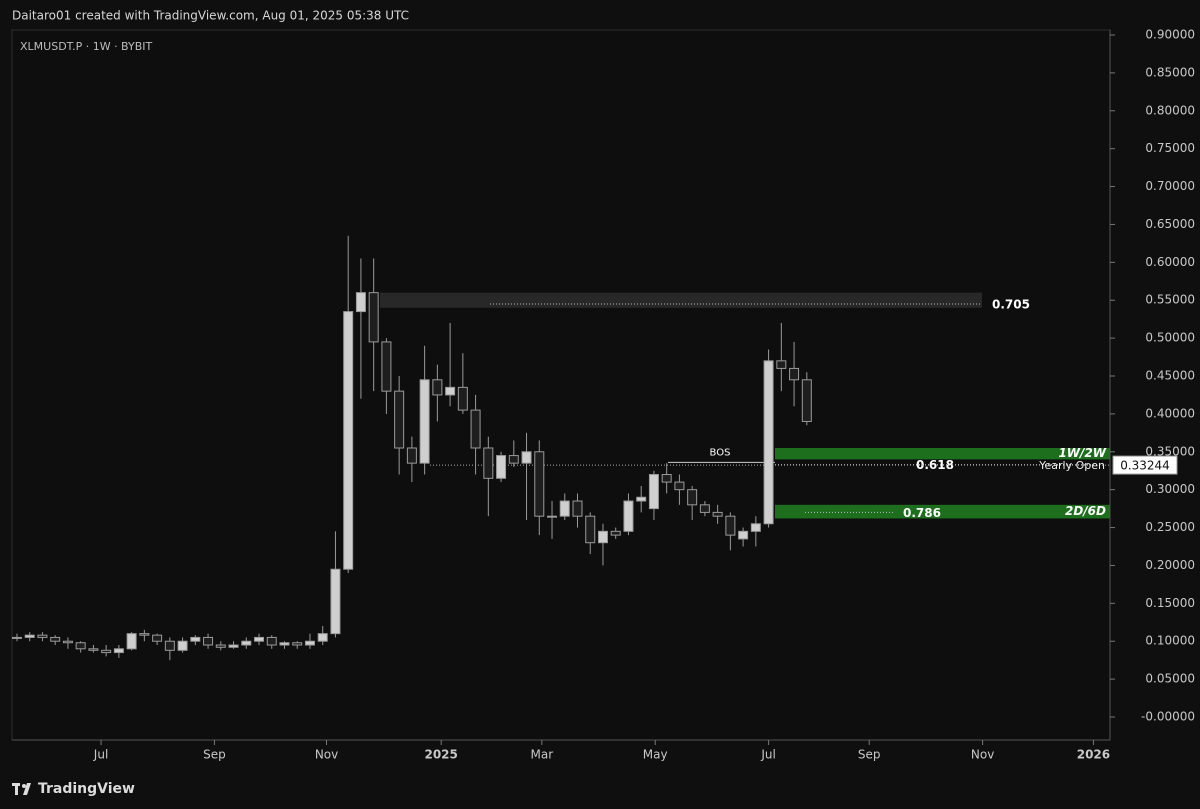  What do you see at coordinates (1071, 465) in the screenshot?
I see `yearly-open-label: Yearly Open` at bounding box center [1071, 465].